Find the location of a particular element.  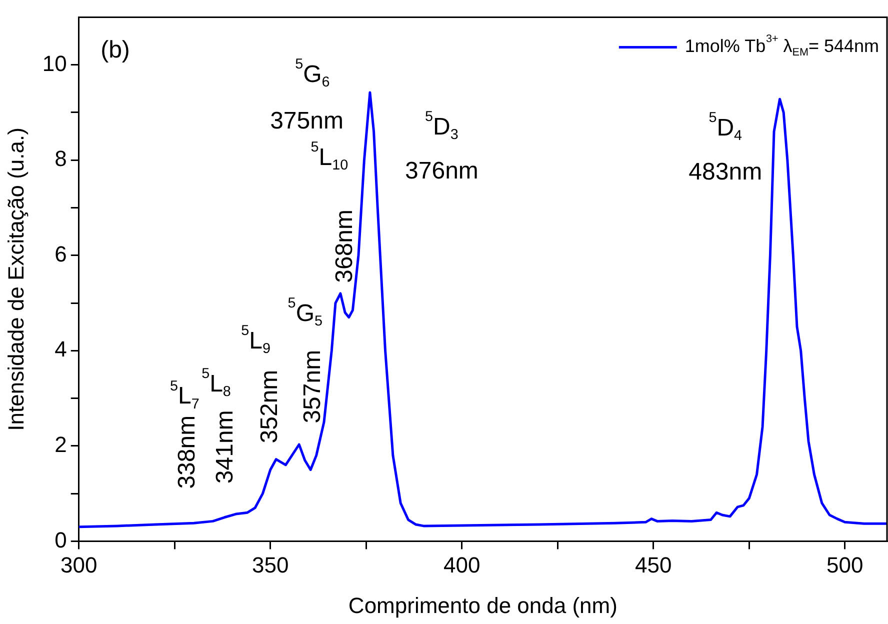

y-tick-label: 6 is located at coordinates (60, 253).